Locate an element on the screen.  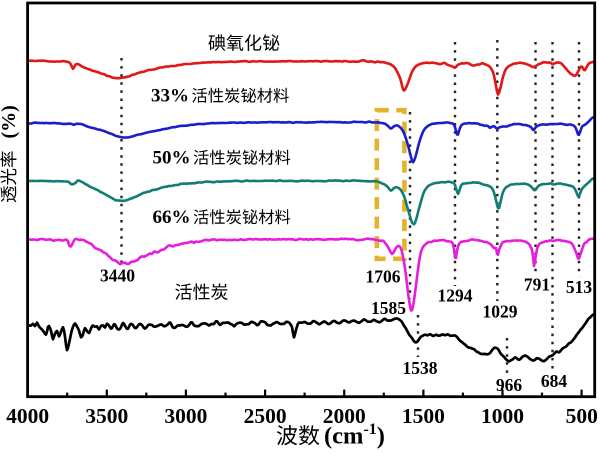
svg-text: 1029 is located at coordinates (500, 311).